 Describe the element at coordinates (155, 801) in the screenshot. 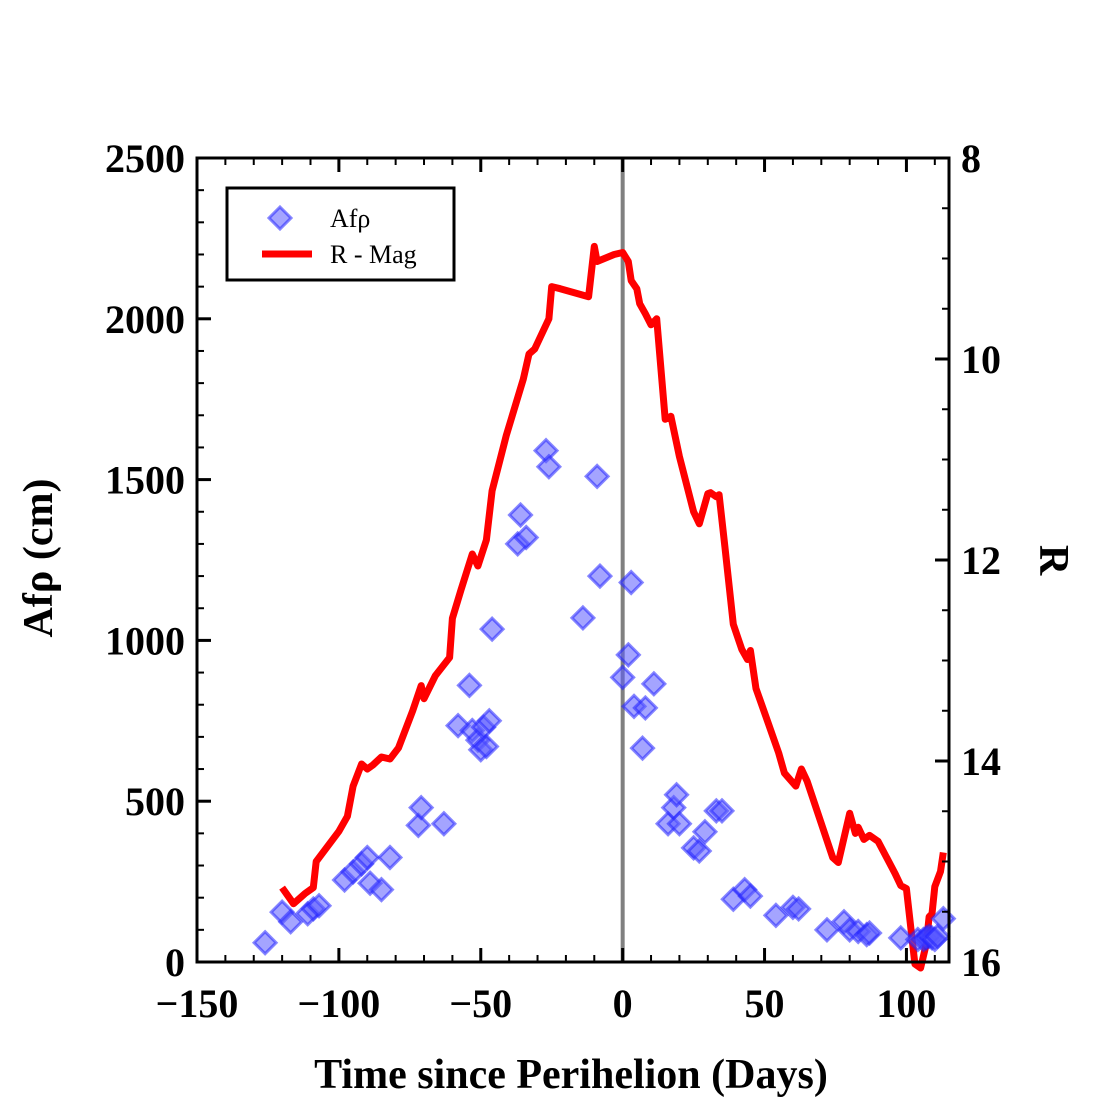

I see `y-left-tick-label-1: 500` at that location.